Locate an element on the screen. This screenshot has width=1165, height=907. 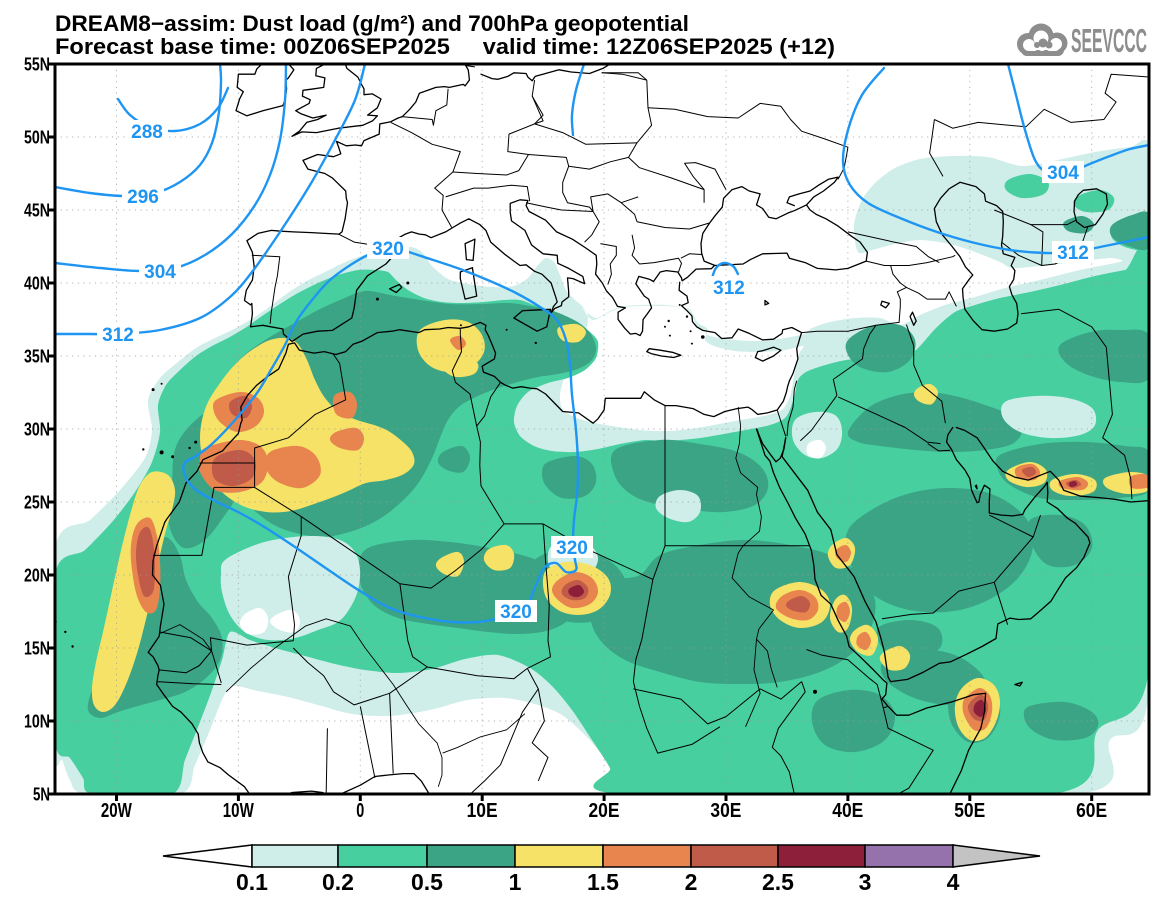
svg-text: 0 is located at coordinates (360, 810).